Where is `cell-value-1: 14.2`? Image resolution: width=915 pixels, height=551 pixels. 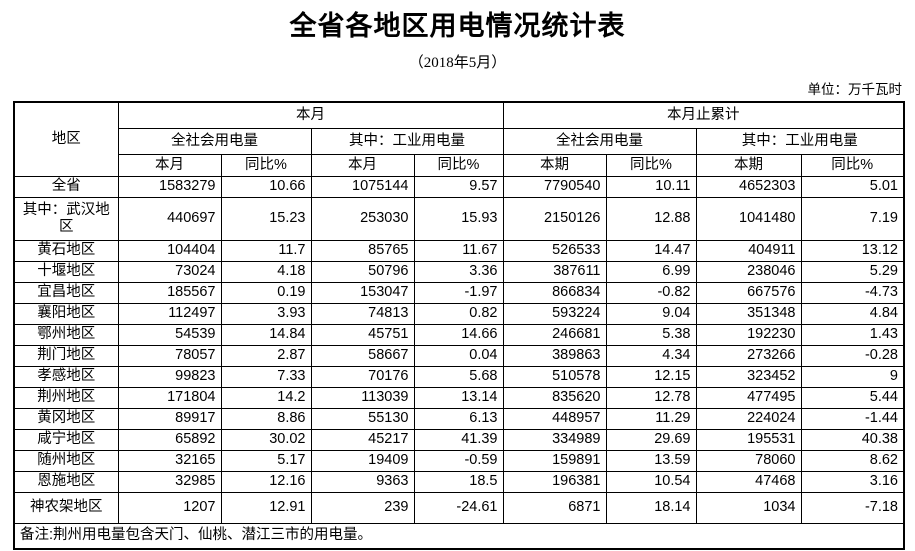
cell-value-1: 14.2 is located at coordinates (266, 397).